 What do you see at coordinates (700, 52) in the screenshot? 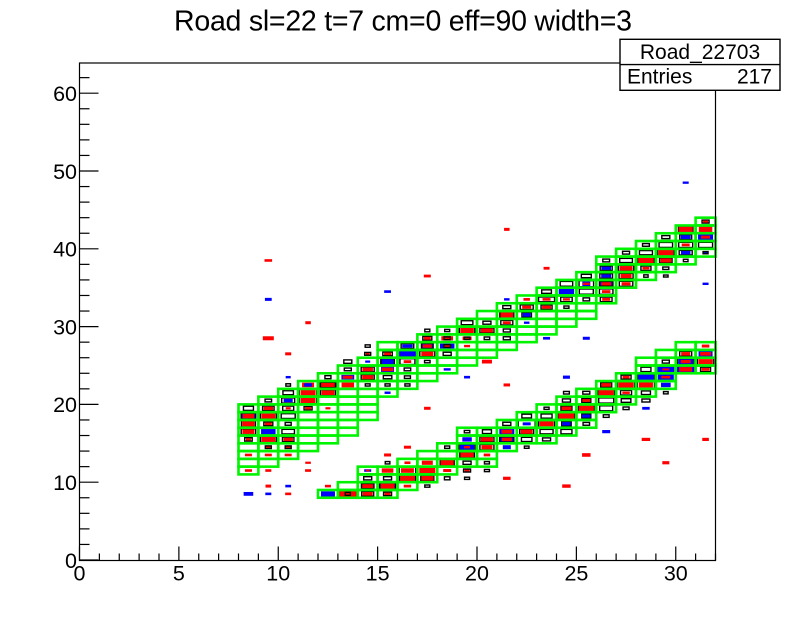
I see `svg-text: Road_22703` at bounding box center [700, 52].